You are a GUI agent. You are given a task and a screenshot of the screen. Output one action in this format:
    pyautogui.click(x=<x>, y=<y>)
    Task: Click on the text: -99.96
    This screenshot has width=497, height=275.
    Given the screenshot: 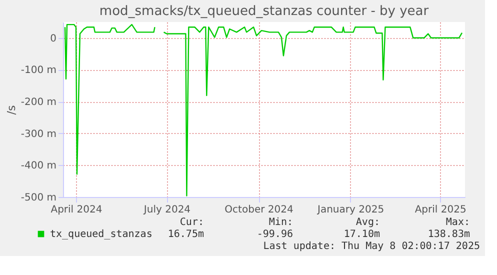 What is the action you would take?
    pyautogui.click(x=274, y=234)
    